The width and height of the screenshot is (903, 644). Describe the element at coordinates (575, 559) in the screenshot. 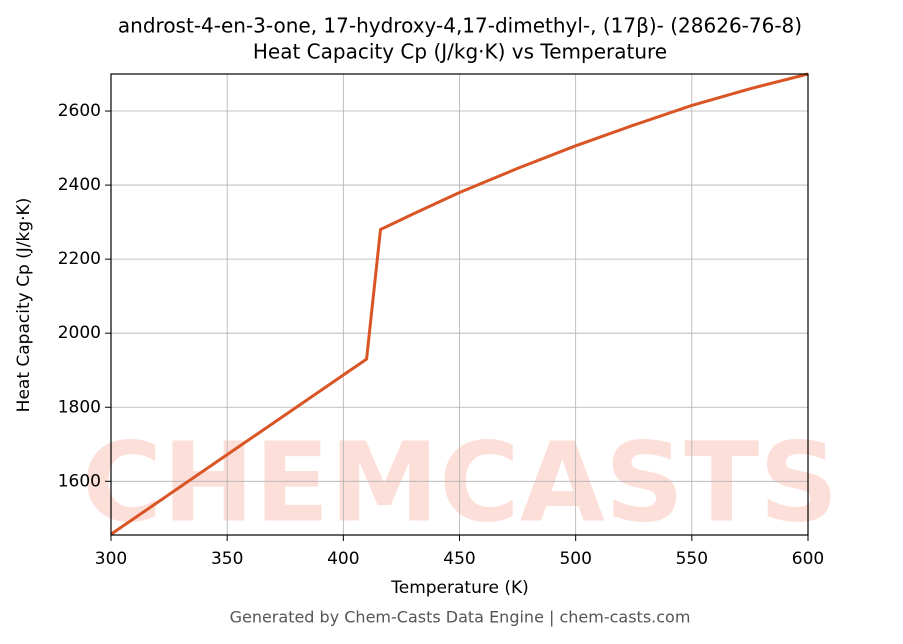

I see `x-tick-label: 500` at that location.